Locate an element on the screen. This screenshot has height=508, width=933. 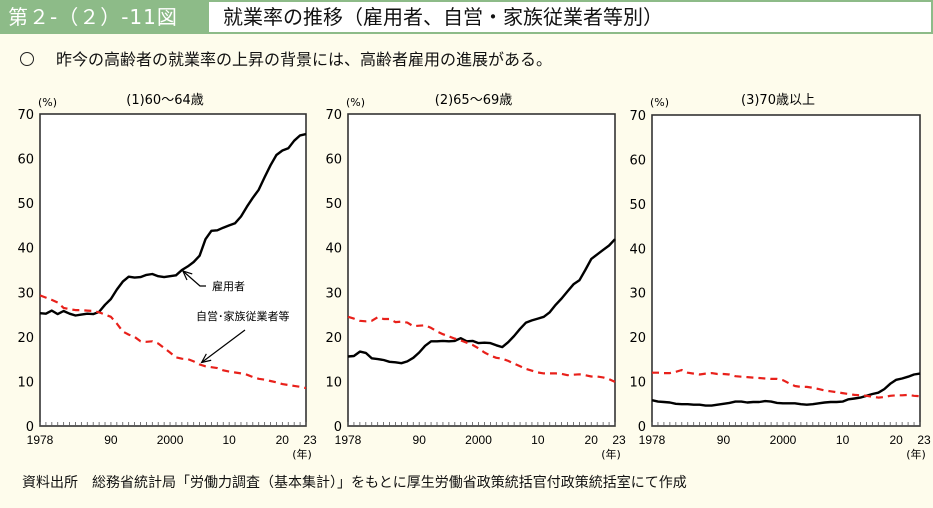
circle-bullet-icon is located at coordinates (27, 59).